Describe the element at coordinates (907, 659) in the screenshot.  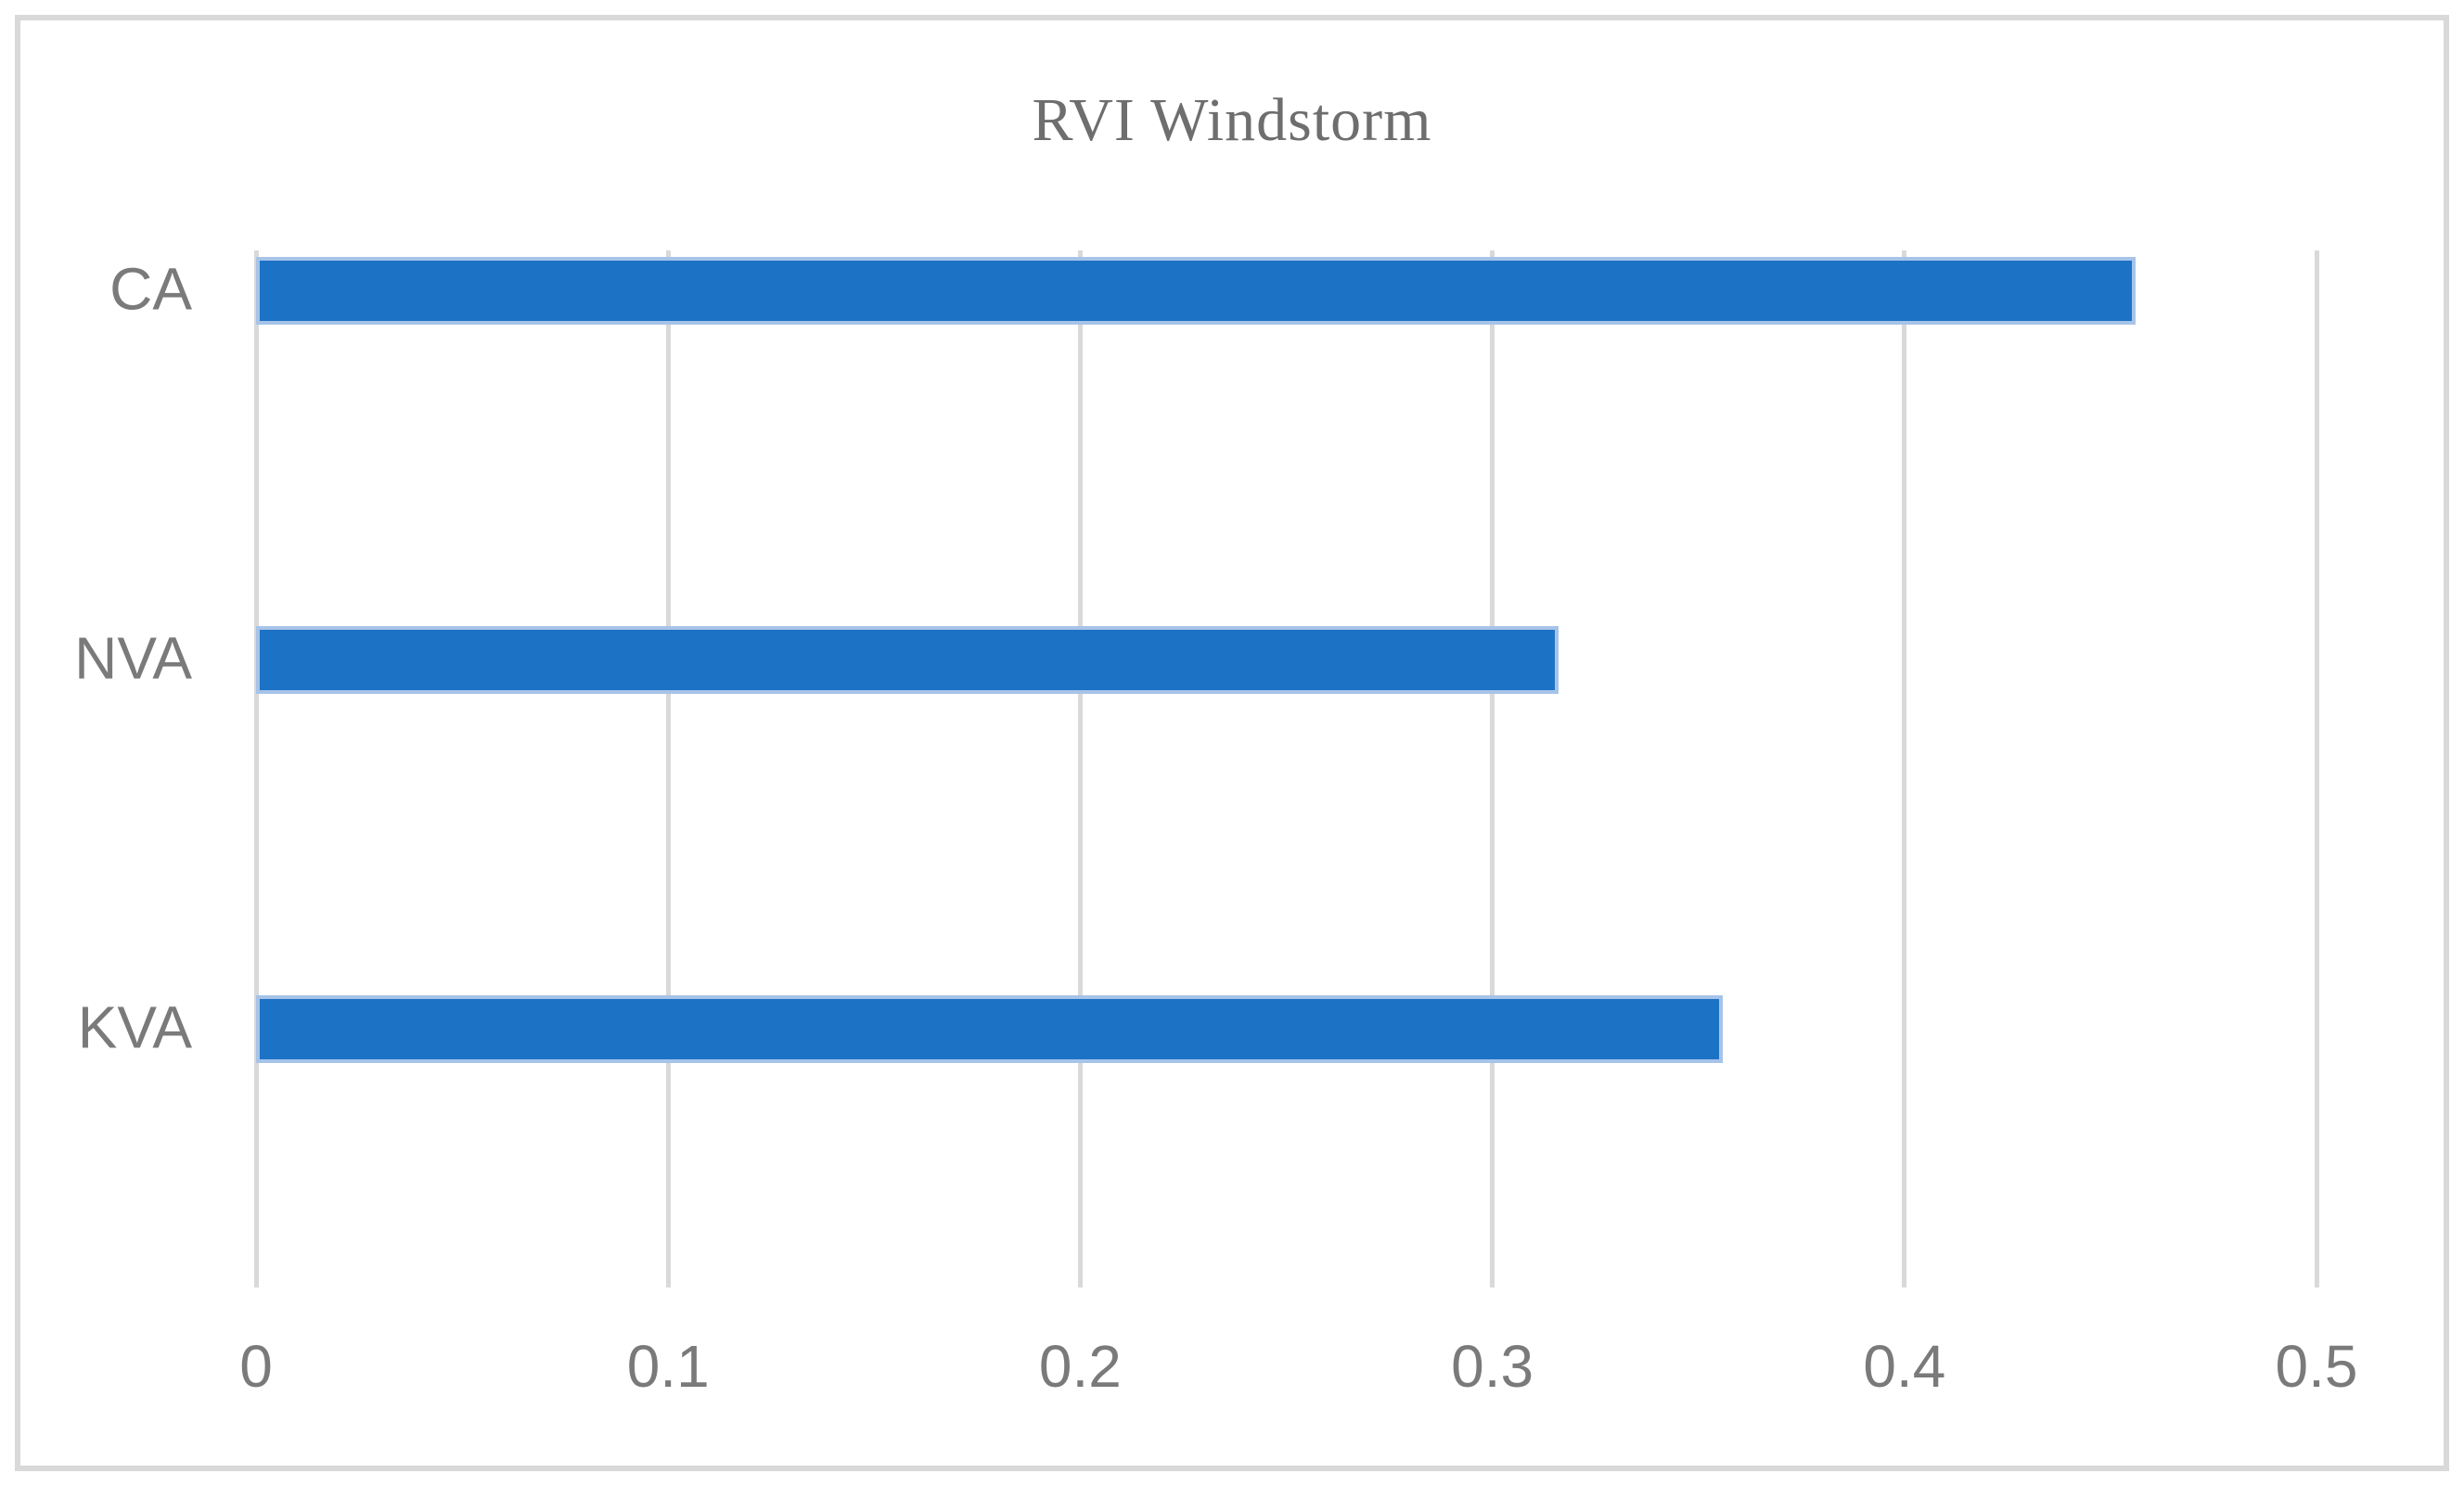
I see `bar-nva` at that location.